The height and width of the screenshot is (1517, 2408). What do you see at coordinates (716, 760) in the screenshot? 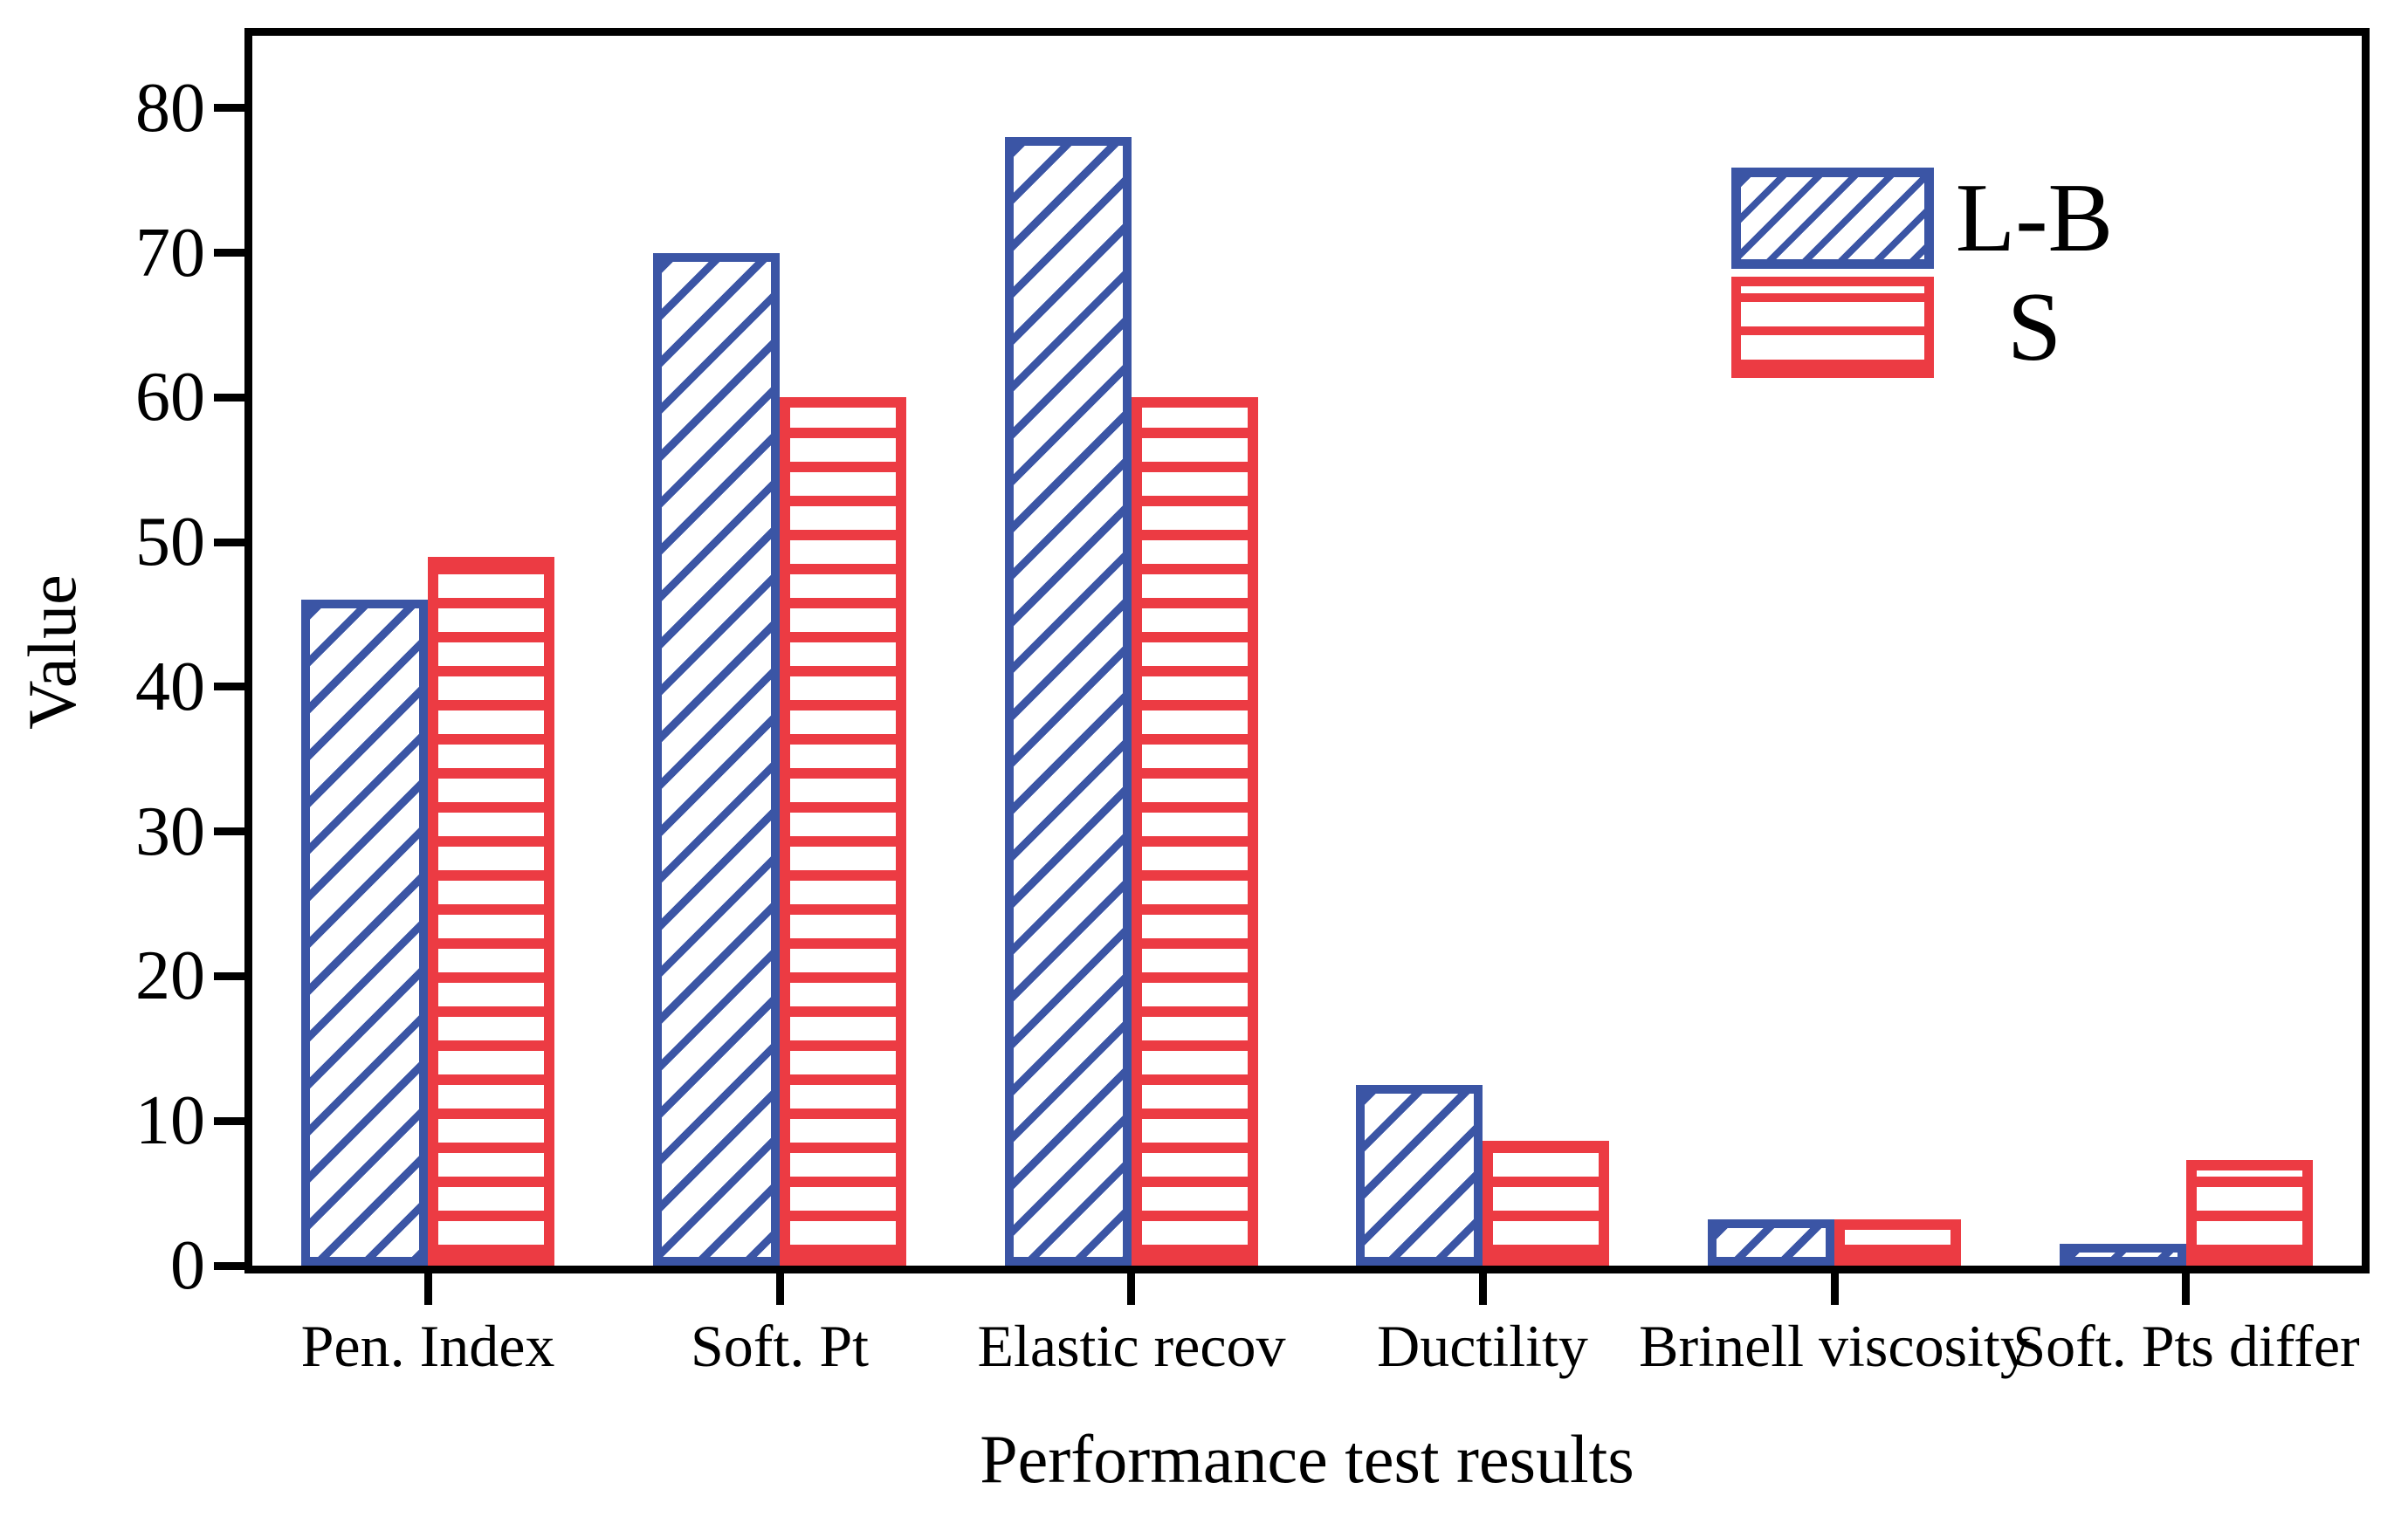
I see `bar-lb-soft-pt` at bounding box center [716, 760].